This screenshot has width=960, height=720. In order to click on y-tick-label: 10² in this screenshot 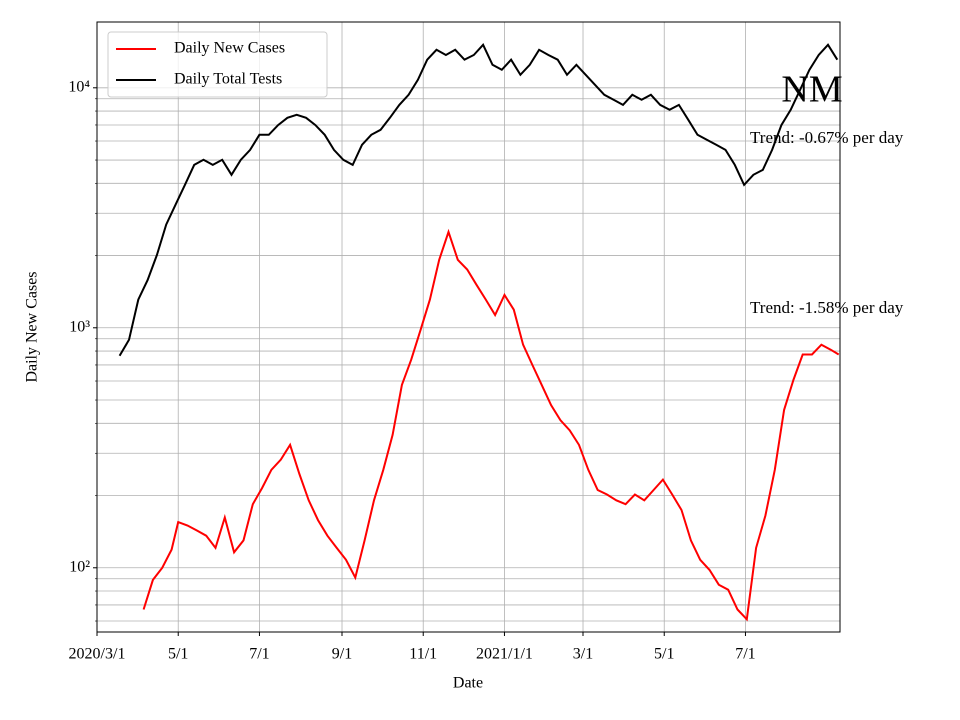, I will do `click(79, 566)`.